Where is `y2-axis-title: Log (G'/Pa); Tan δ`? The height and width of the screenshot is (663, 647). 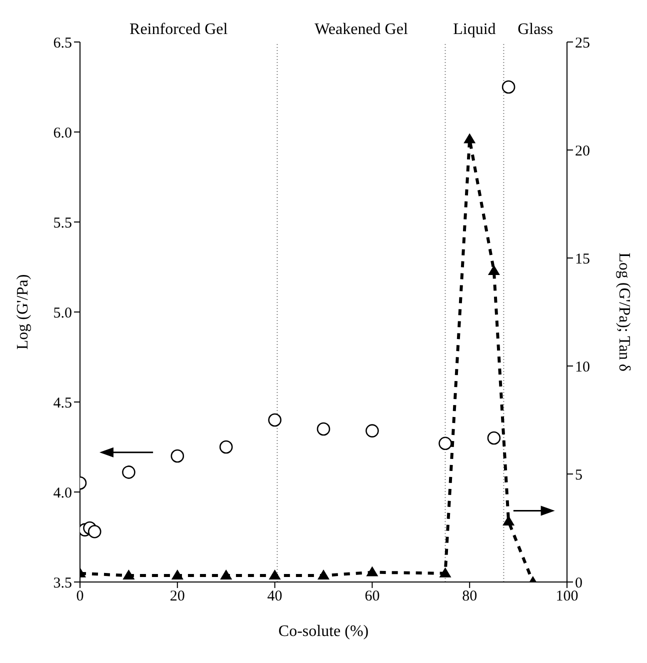
y2-axis-title: Log (G'/Pa); Tan δ is located at coordinates (623, 312).